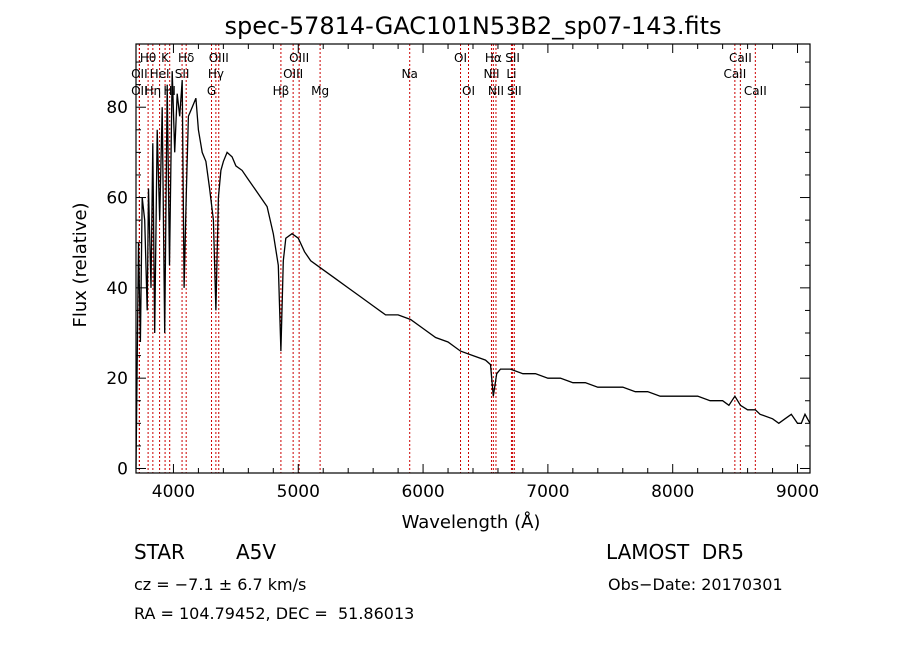 The height and width of the screenshot is (649, 900). I want to click on reference-label-6: HI, so click(169, 91).